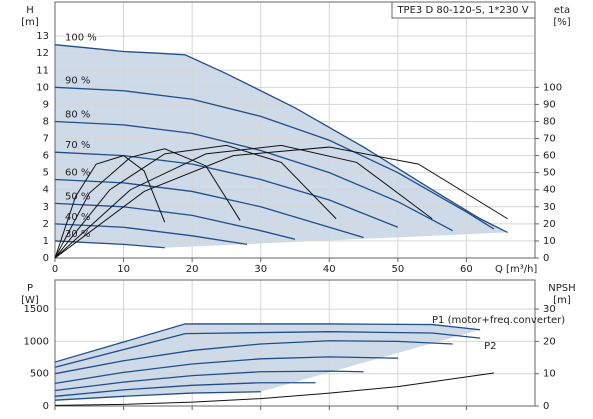 This screenshot has height=419, width=593. Describe the element at coordinates (466, 269) in the screenshot. I see `x-tick-label: 60` at that location.